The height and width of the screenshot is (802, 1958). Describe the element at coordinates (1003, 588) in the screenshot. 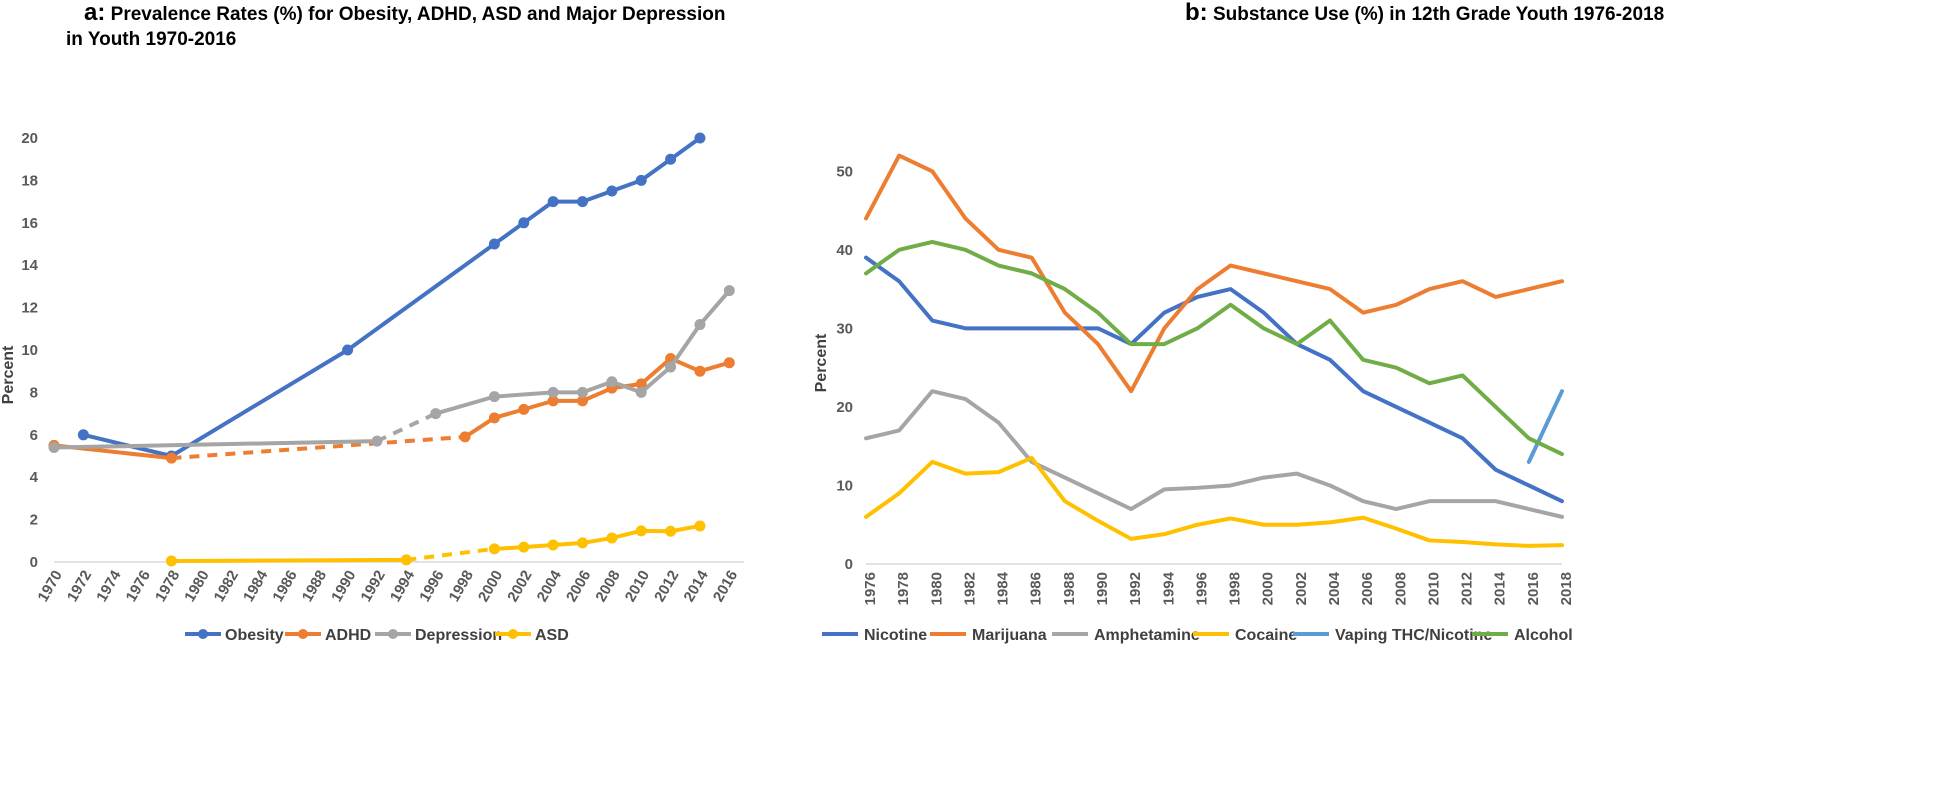

I see `chart-b-x-tick: 1984` at that location.